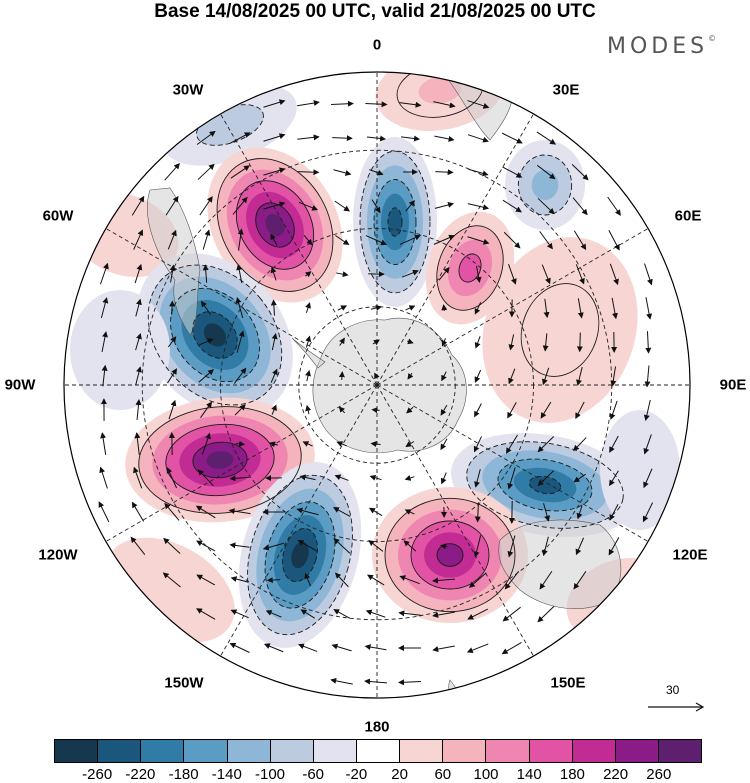 The height and width of the screenshot is (783, 750). What do you see at coordinates (443, 774) in the screenshot?
I see `colorbar-tick-label: 60` at bounding box center [443, 774].